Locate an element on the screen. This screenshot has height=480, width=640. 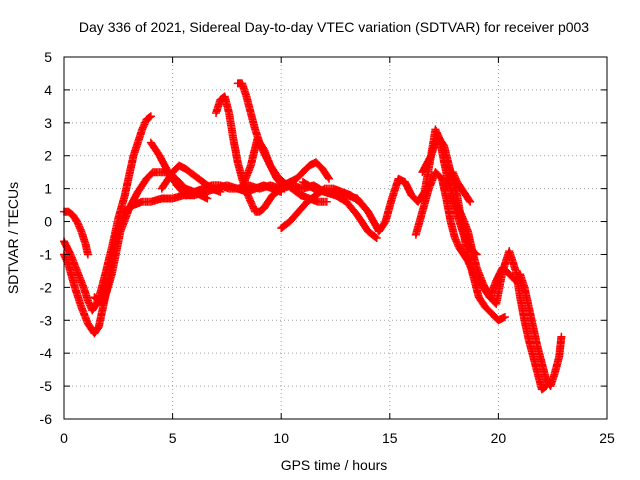
x-tick-label: 25 is located at coordinates (607, 438).